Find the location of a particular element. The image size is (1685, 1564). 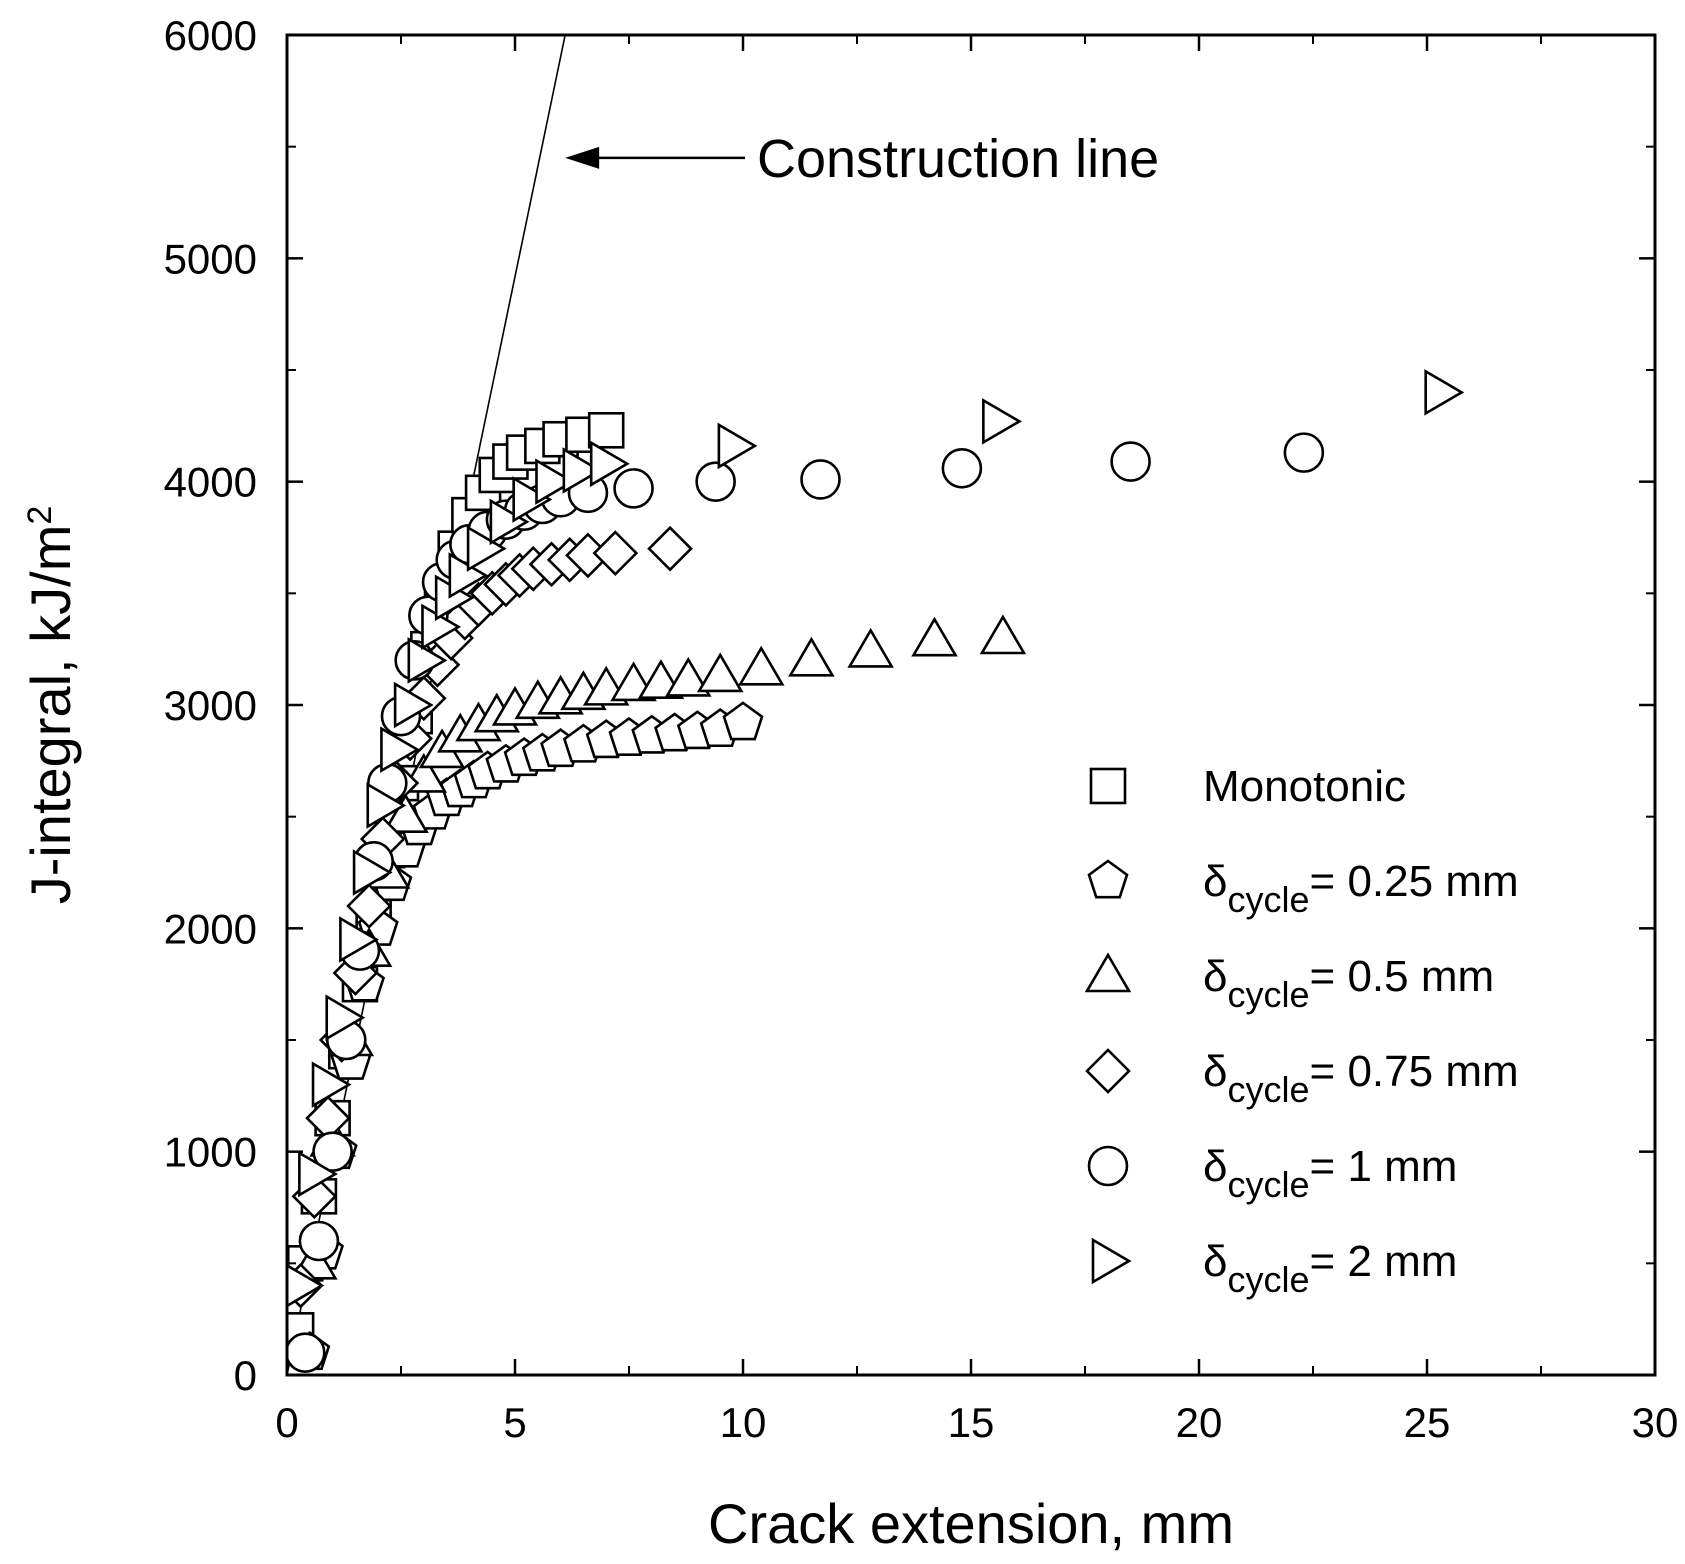

x-tick-label: 0 is located at coordinates (286, 1422).